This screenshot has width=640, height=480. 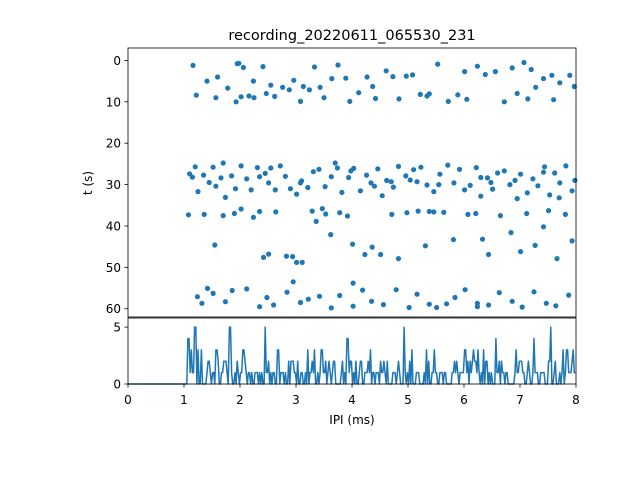 I want to click on line-x-tick-label: 7, so click(x=520, y=400).